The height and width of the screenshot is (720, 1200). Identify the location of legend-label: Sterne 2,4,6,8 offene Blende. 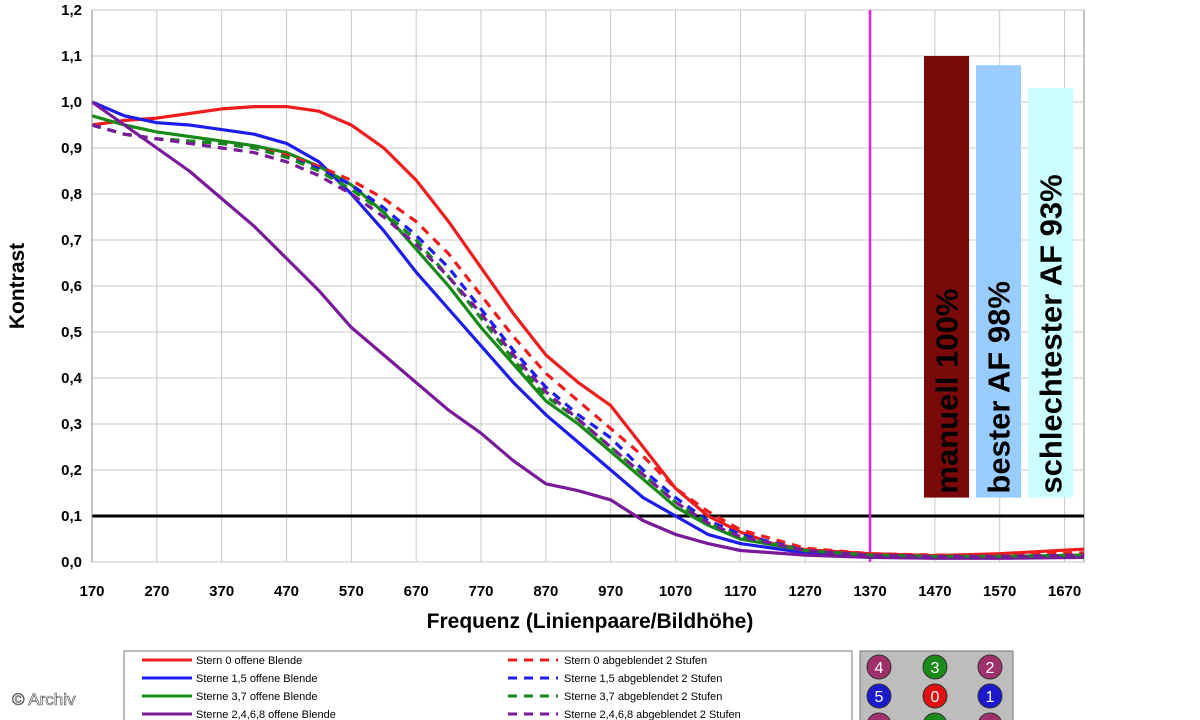
(266, 714).